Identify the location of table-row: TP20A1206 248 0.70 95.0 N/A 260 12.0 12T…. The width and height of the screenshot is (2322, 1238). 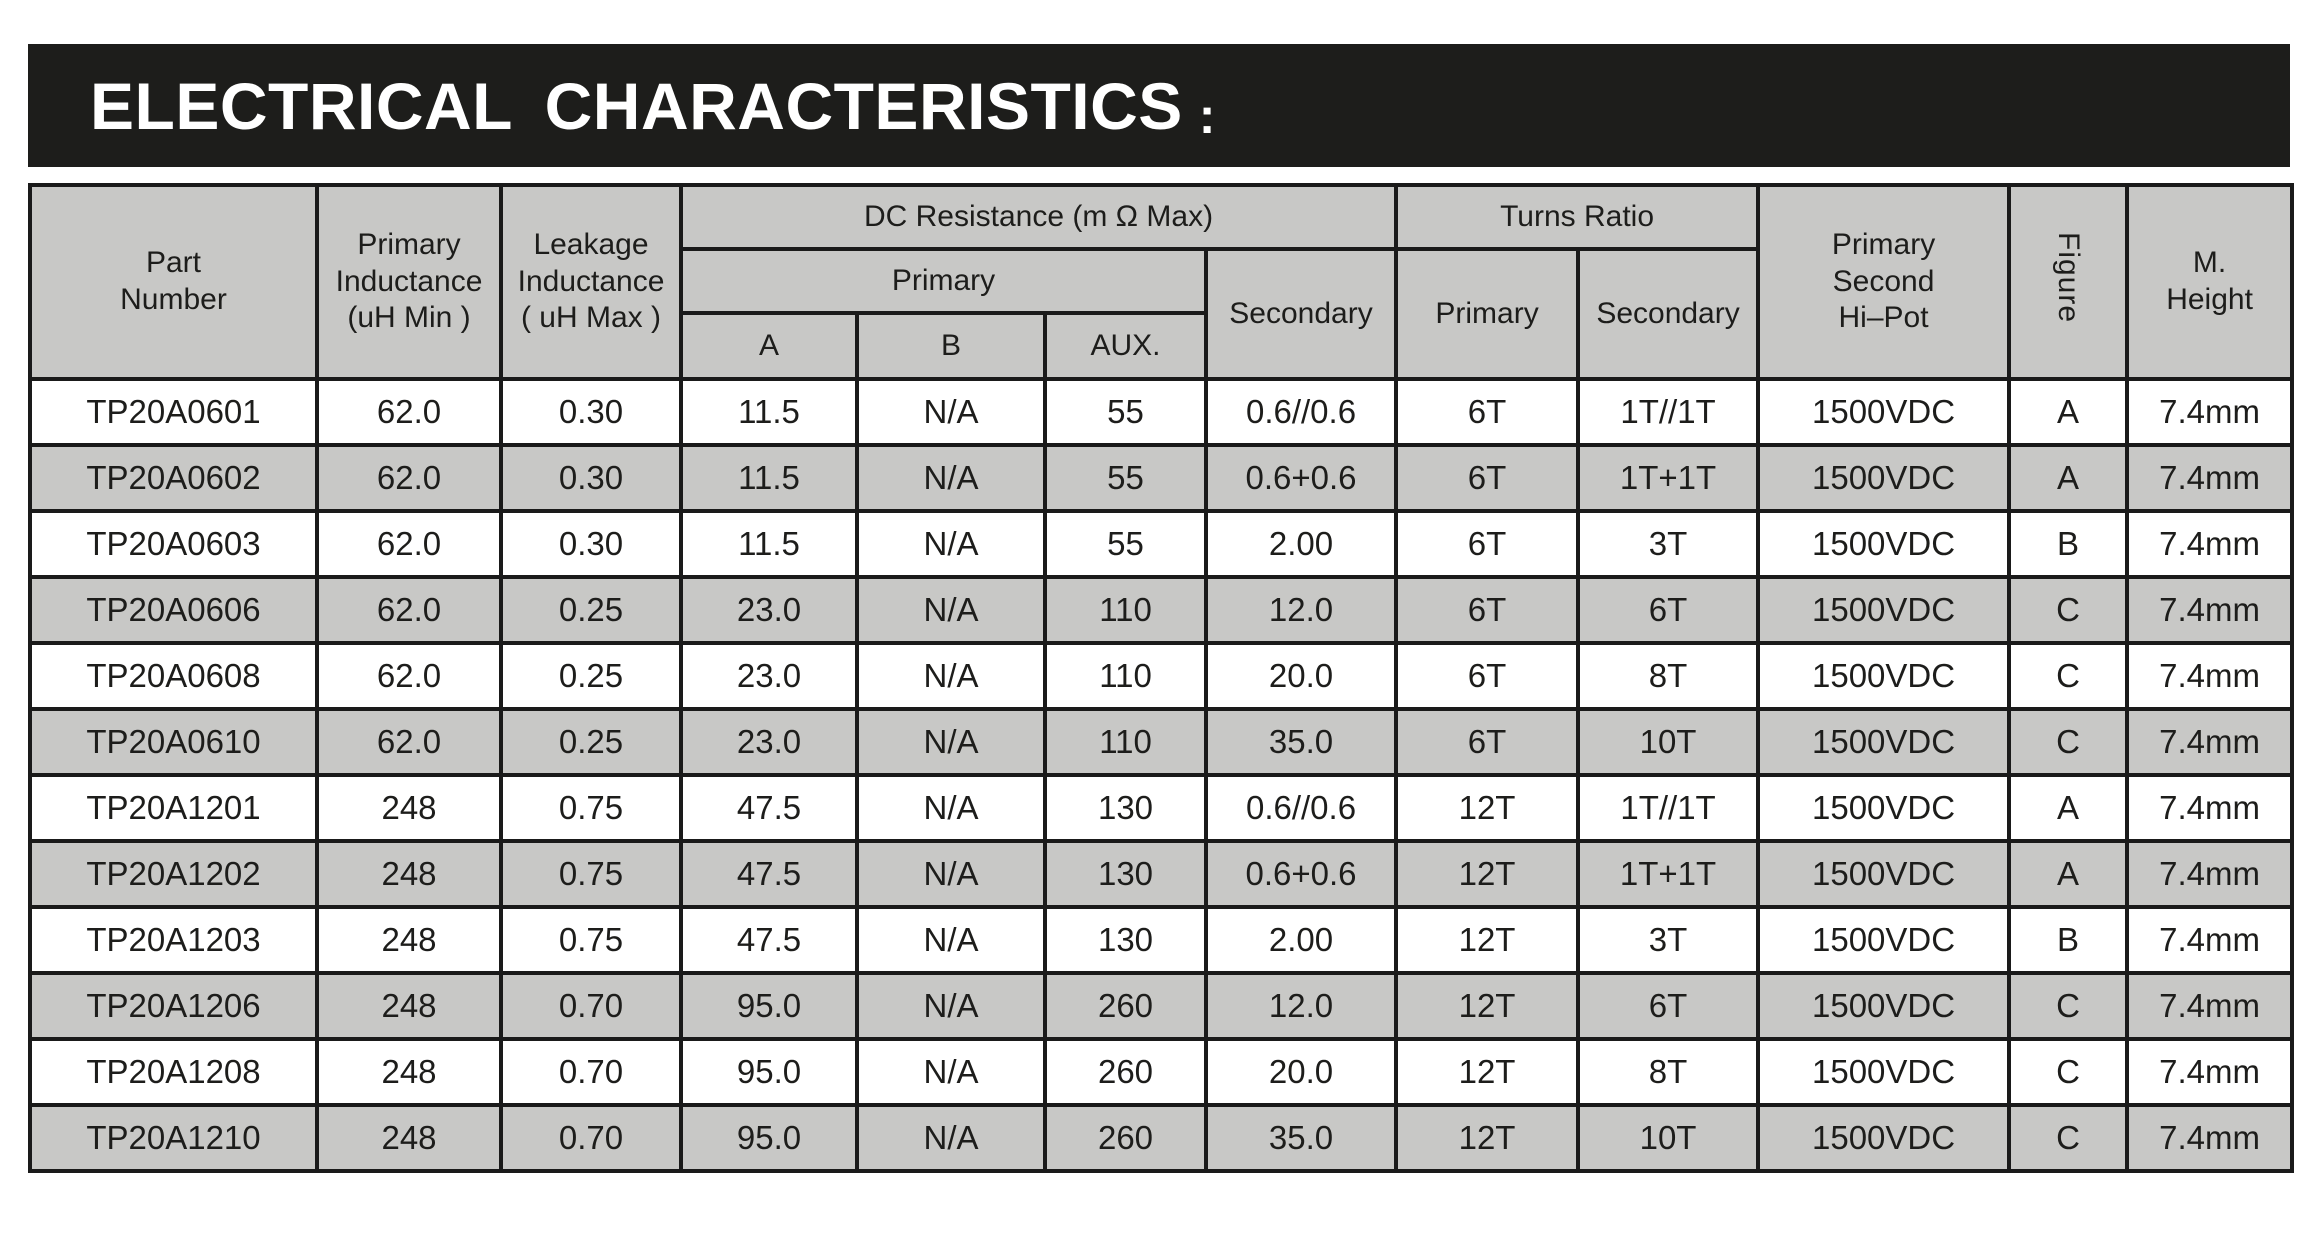
(1161, 1006).